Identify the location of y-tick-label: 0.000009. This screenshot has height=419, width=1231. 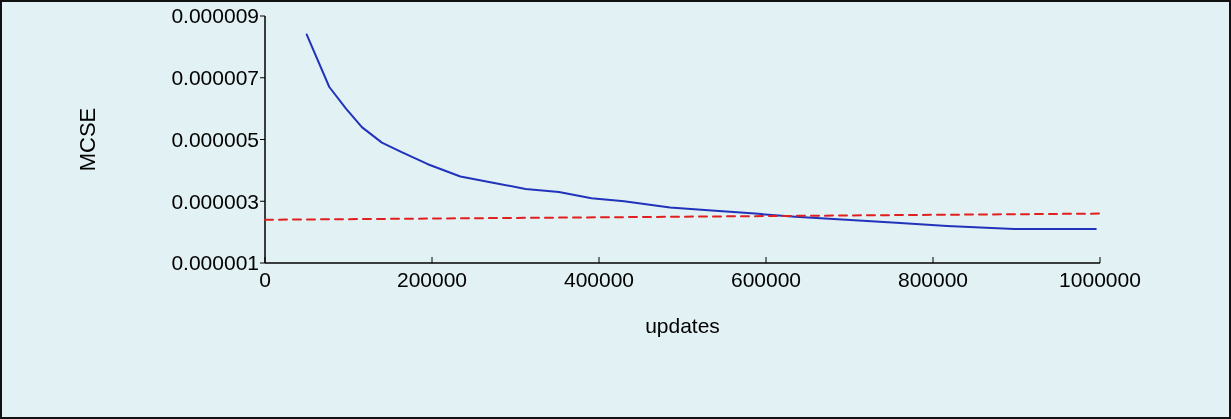
(215, 16).